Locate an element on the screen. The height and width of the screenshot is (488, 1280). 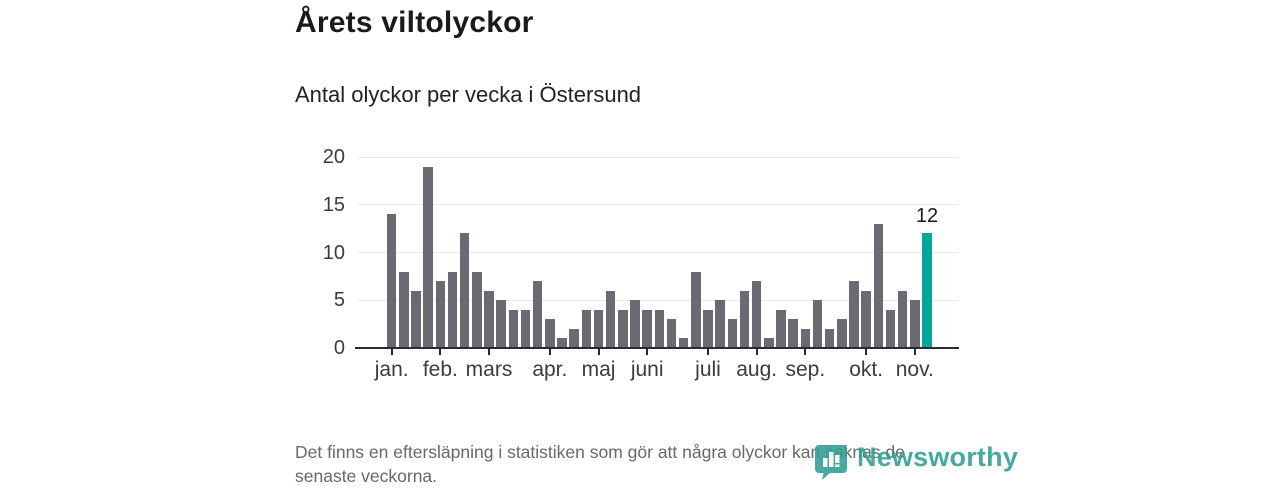
x-axis-tick-label: sep. is located at coordinates (805, 369).